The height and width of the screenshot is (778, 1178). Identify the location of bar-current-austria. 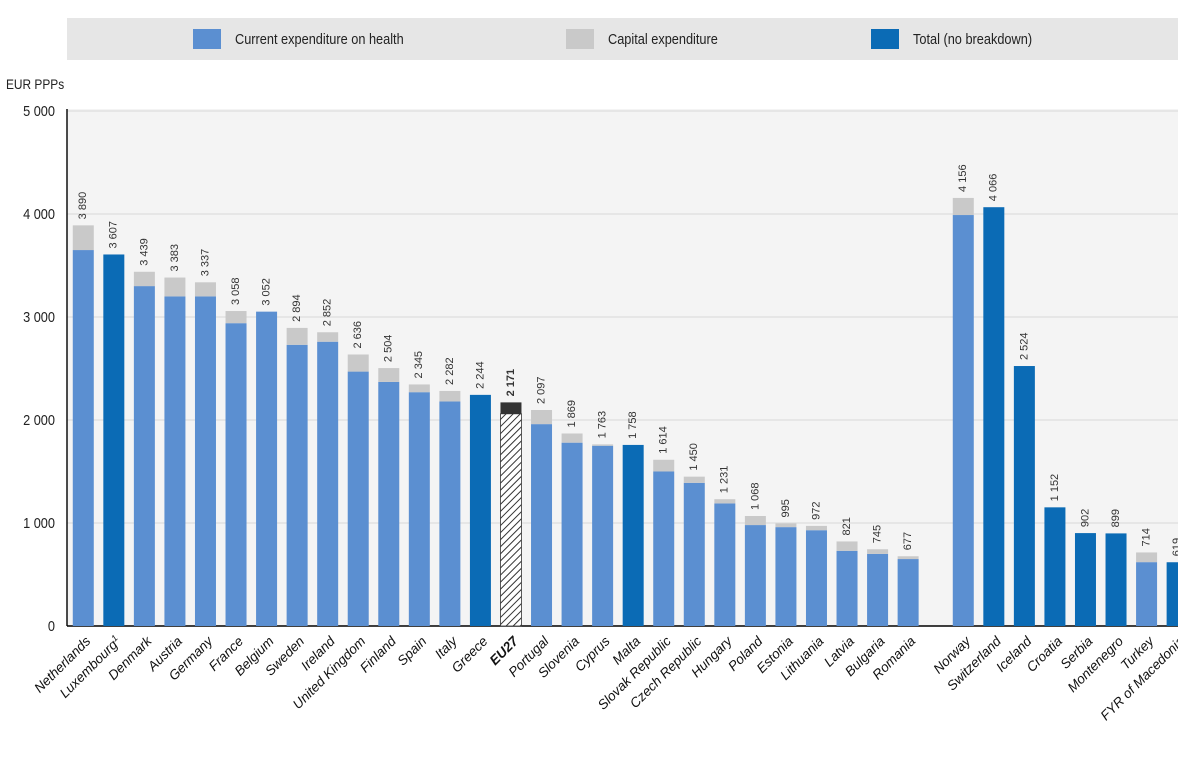
(175, 461).